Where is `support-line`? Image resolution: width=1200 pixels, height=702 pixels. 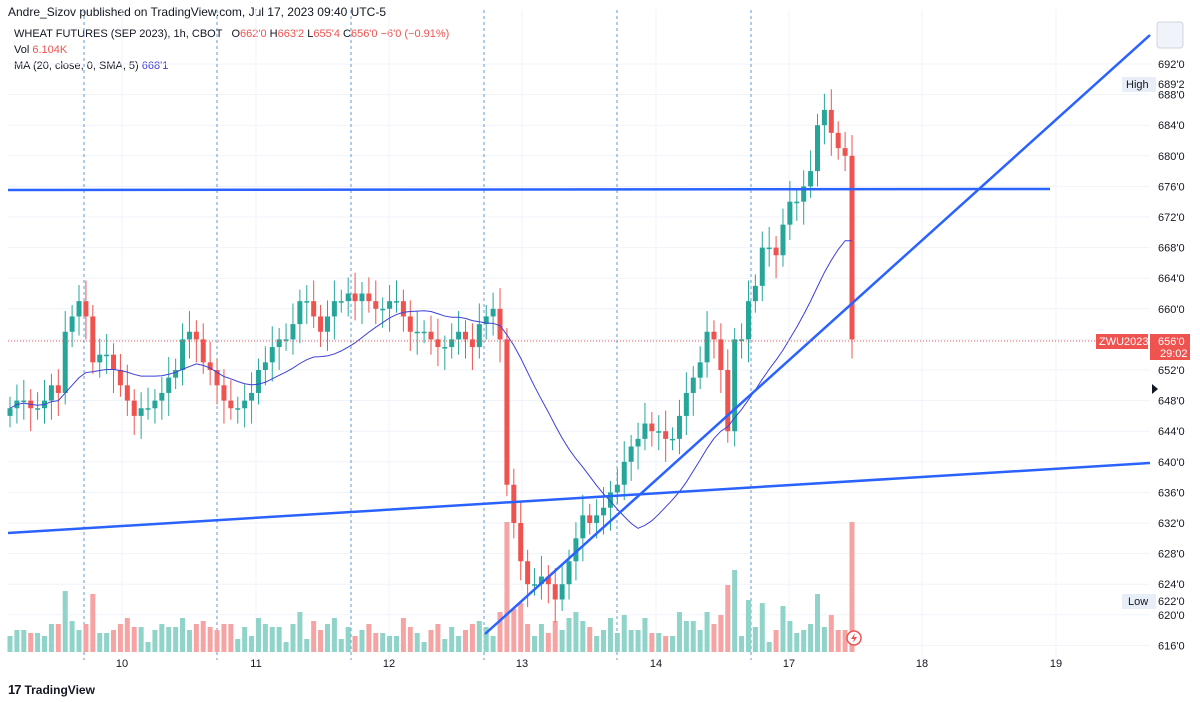
support-line is located at coordinates (579, 498).